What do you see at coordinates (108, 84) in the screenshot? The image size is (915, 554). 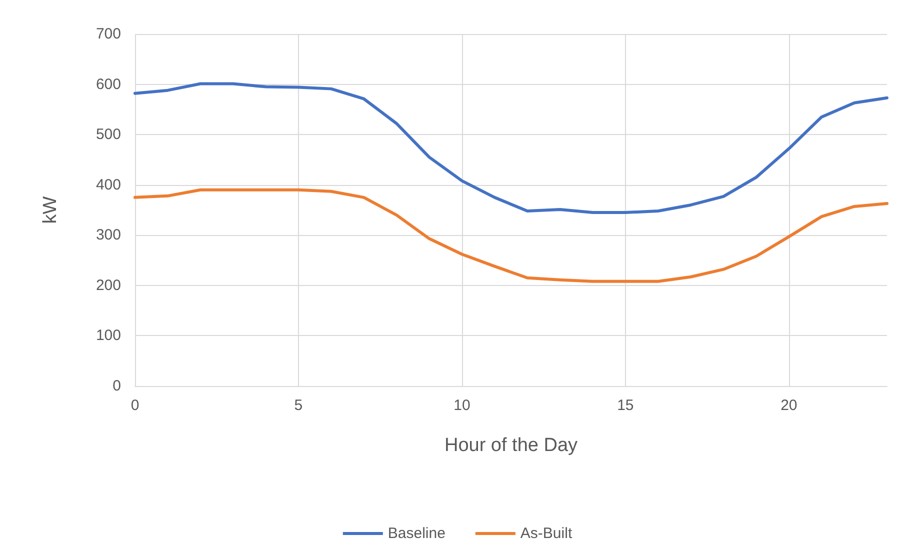 I see `y-tick-label: 600` at bounding box center [108, 84].